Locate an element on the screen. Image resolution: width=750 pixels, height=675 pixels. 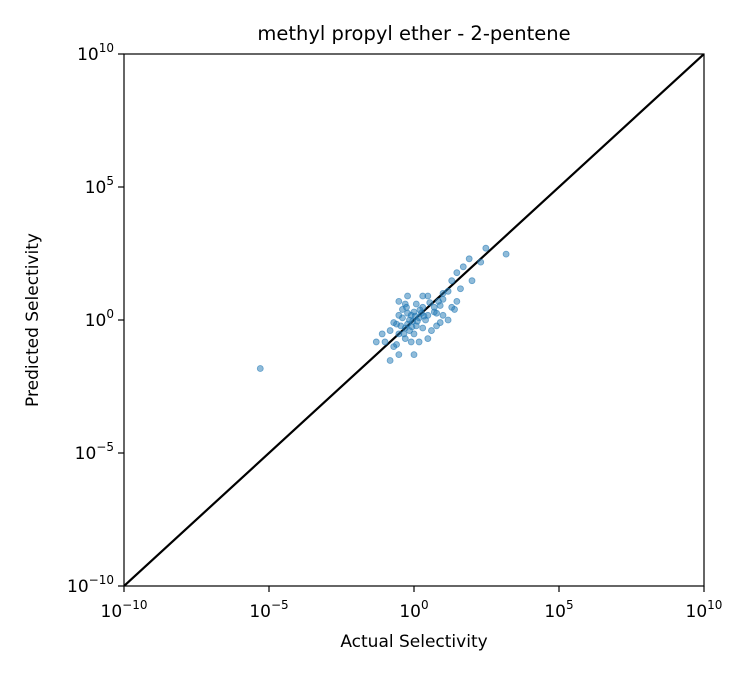
y-tick-label: 10⁵ is located at coordinates (99, 186).